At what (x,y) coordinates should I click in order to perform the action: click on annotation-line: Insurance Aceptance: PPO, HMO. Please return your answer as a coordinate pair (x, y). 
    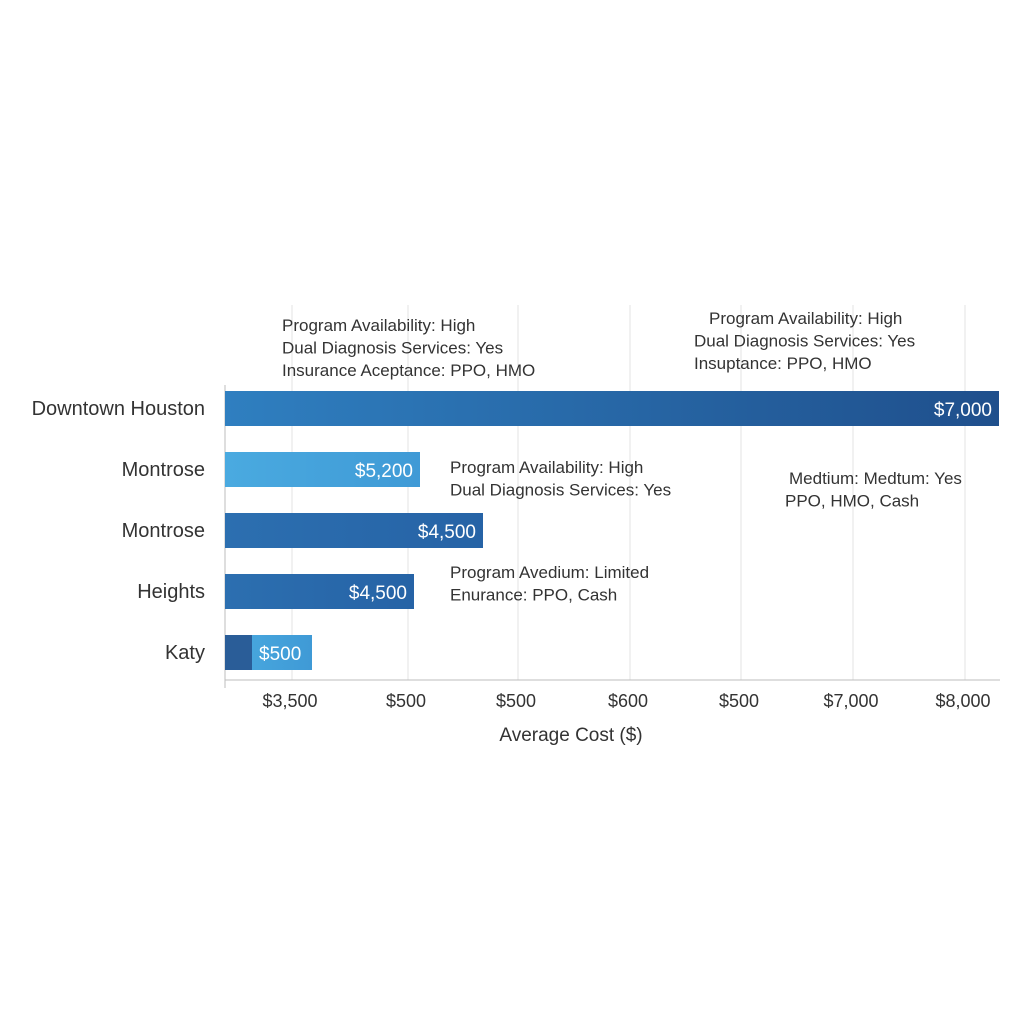
    Looking at the image, I should click on (408, 370).